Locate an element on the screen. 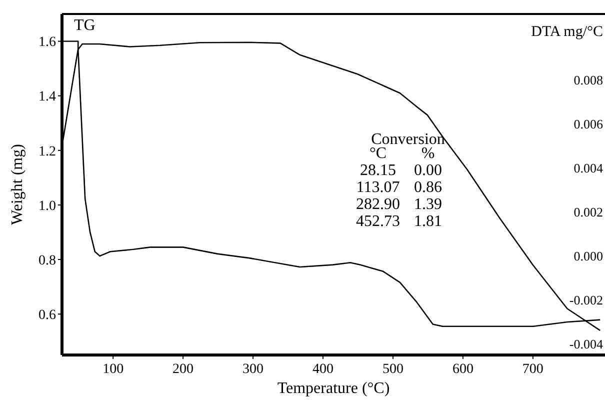 The image size is (605, 400). annotation: °C is located at coordinates (378, 153).